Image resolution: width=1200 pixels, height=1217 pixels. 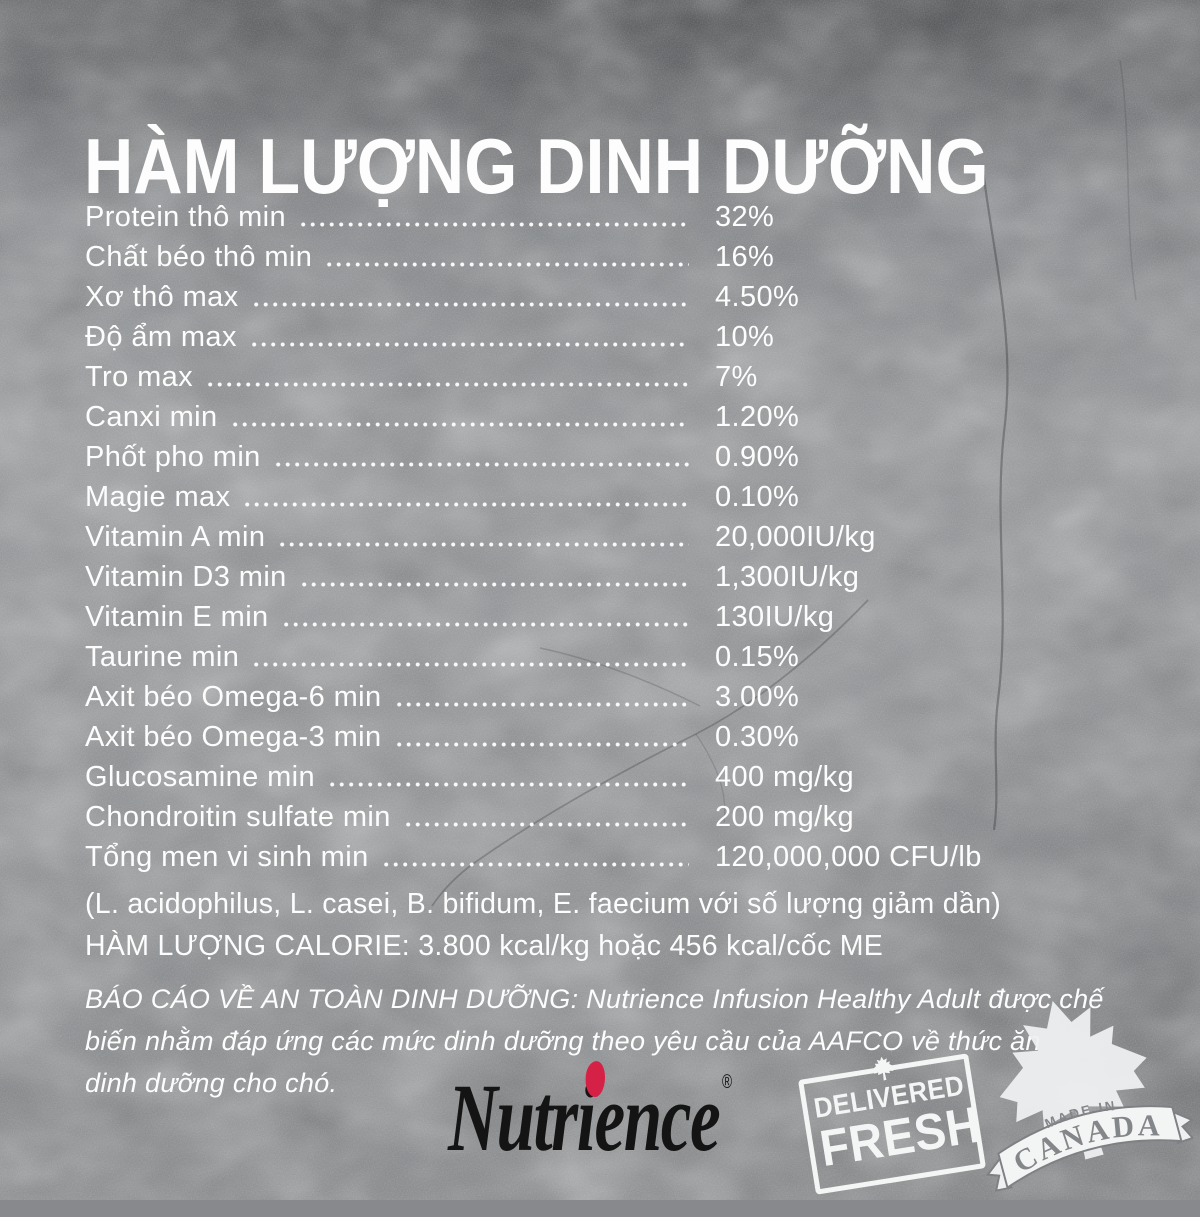 I want to click on nutrience-wordmark: Nutrience, so click(x=584, y=1117).